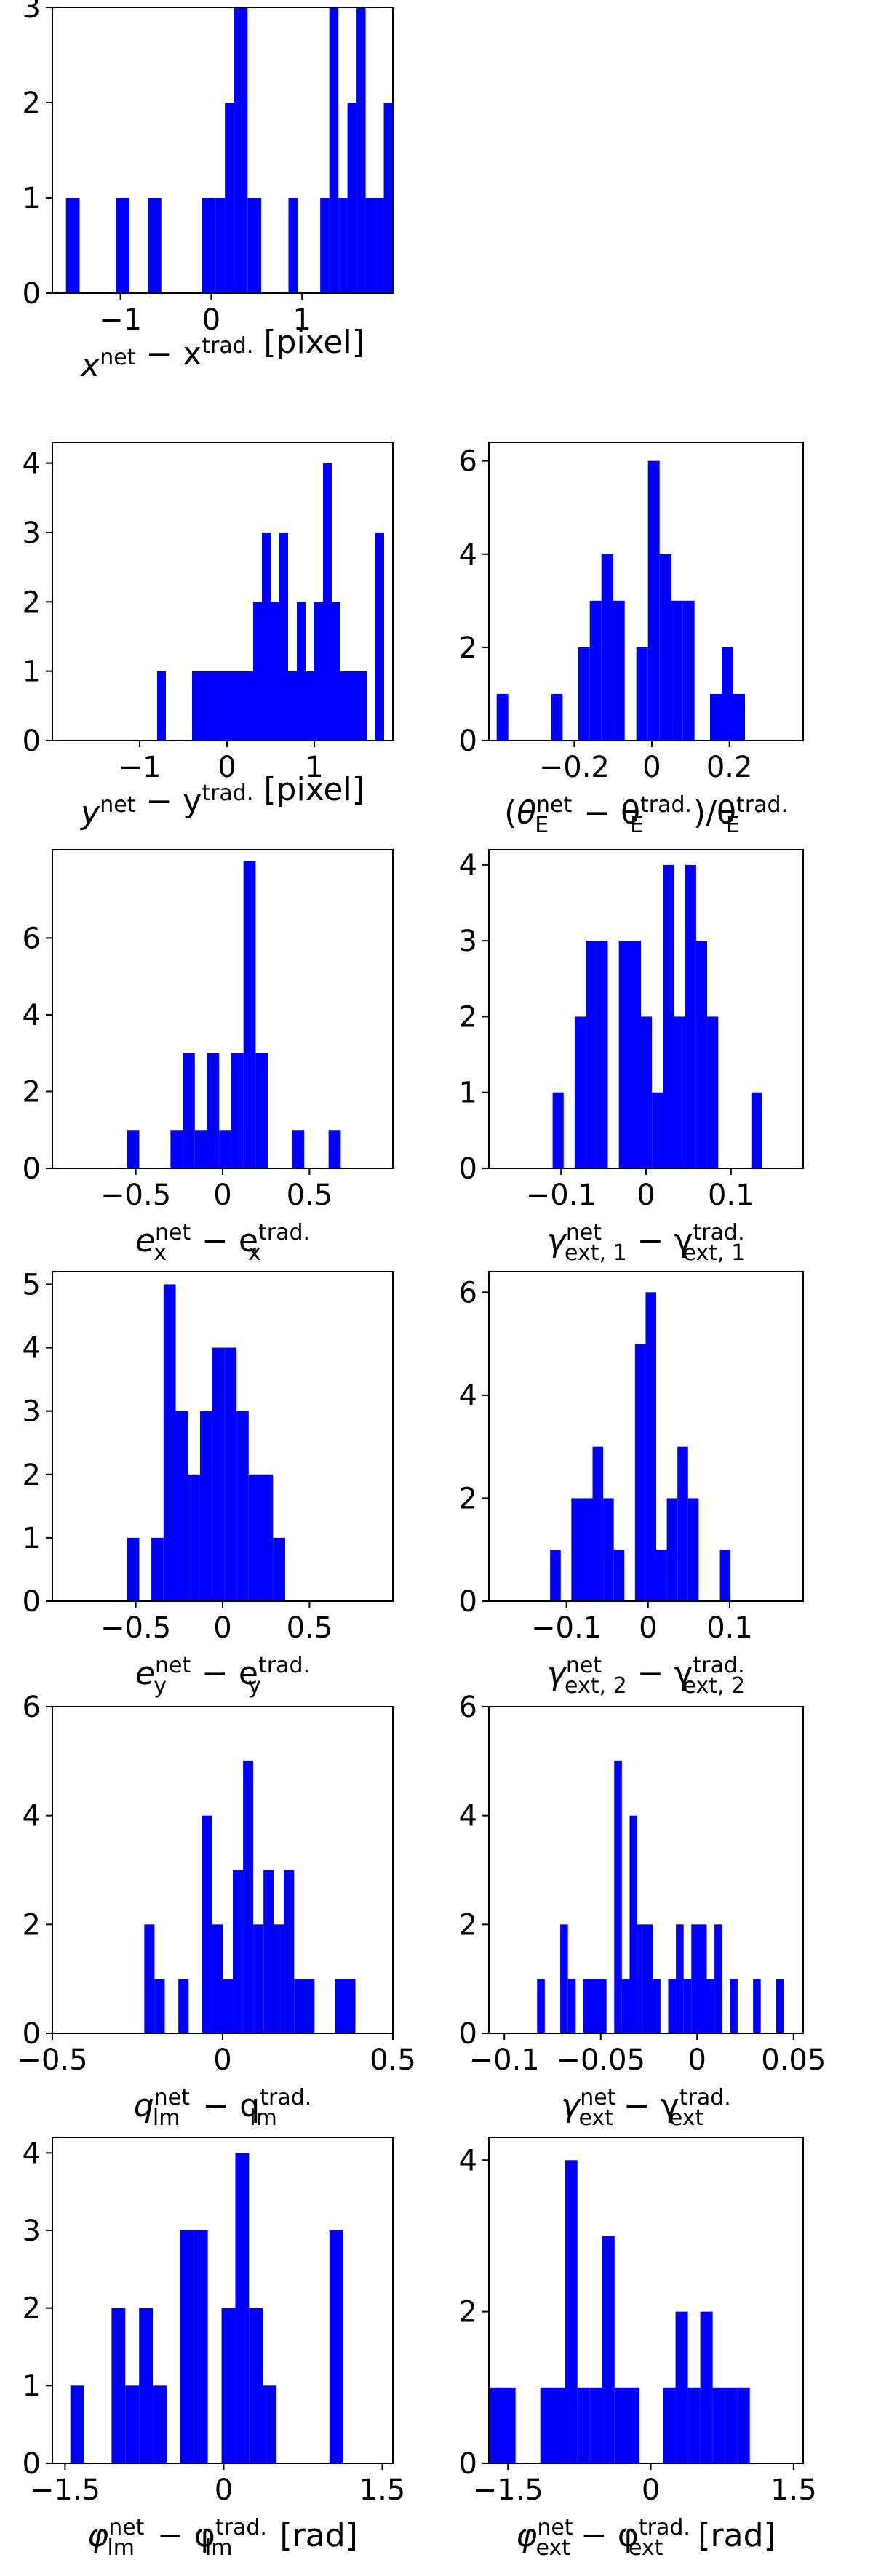  I want to click on x-tick-label: 0.05, so click(793, 2060).